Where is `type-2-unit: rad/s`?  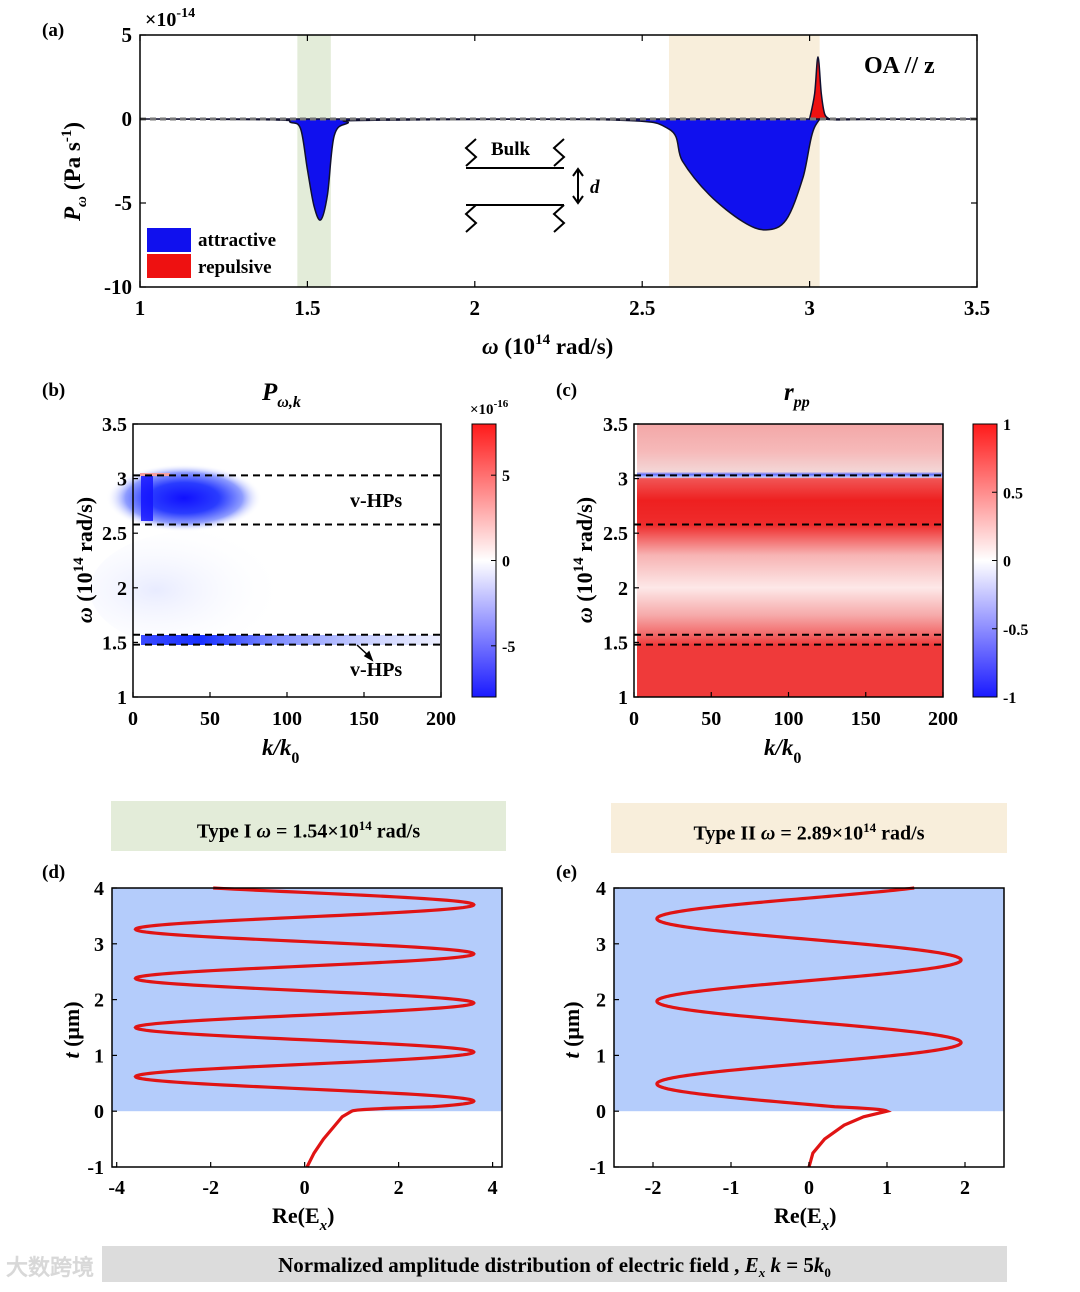
type-2-unit: rad/s is located at coordinates (900, 833).